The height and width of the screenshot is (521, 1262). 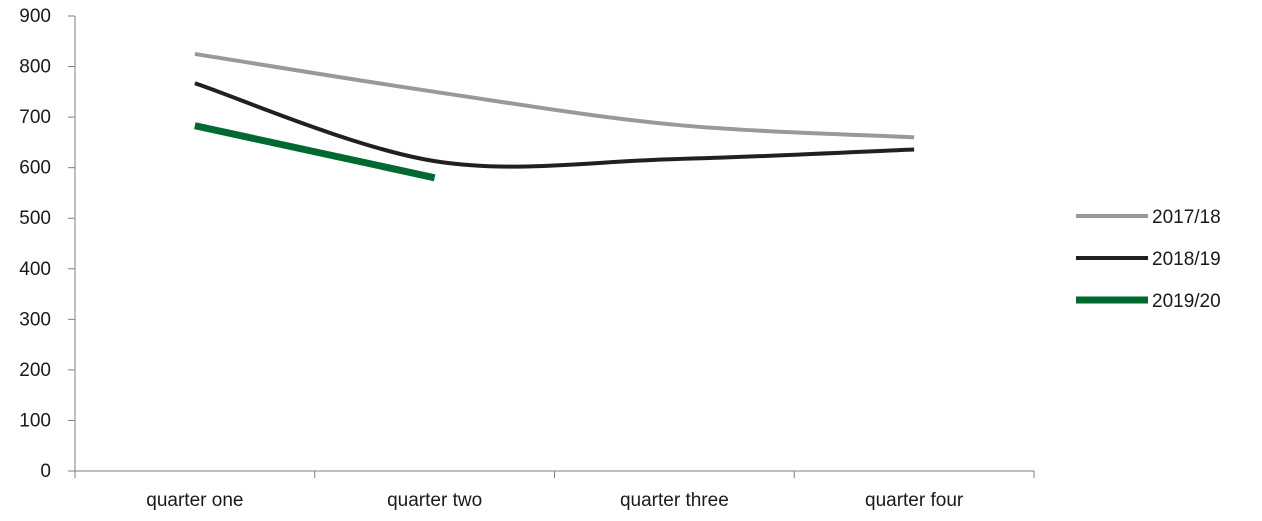 I want to click on legend-label: 2017/18, so click(x=1186, y=217).